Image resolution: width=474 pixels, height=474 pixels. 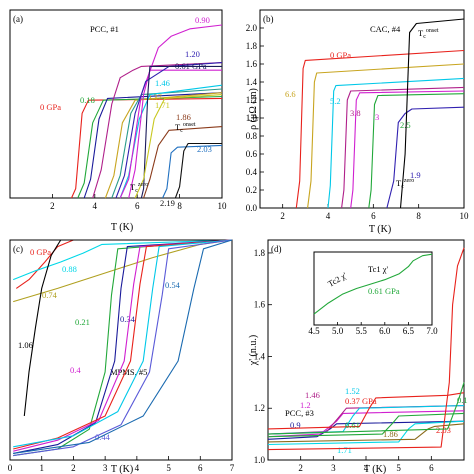 I want to click on tc-annotation: Tczero, so click(x=405, y=184).